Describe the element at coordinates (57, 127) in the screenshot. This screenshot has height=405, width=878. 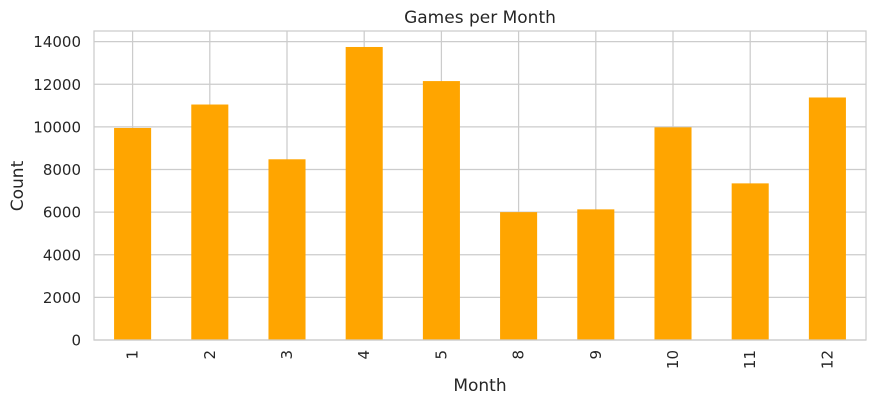
I see `y-tick-label: 10000` at that location.